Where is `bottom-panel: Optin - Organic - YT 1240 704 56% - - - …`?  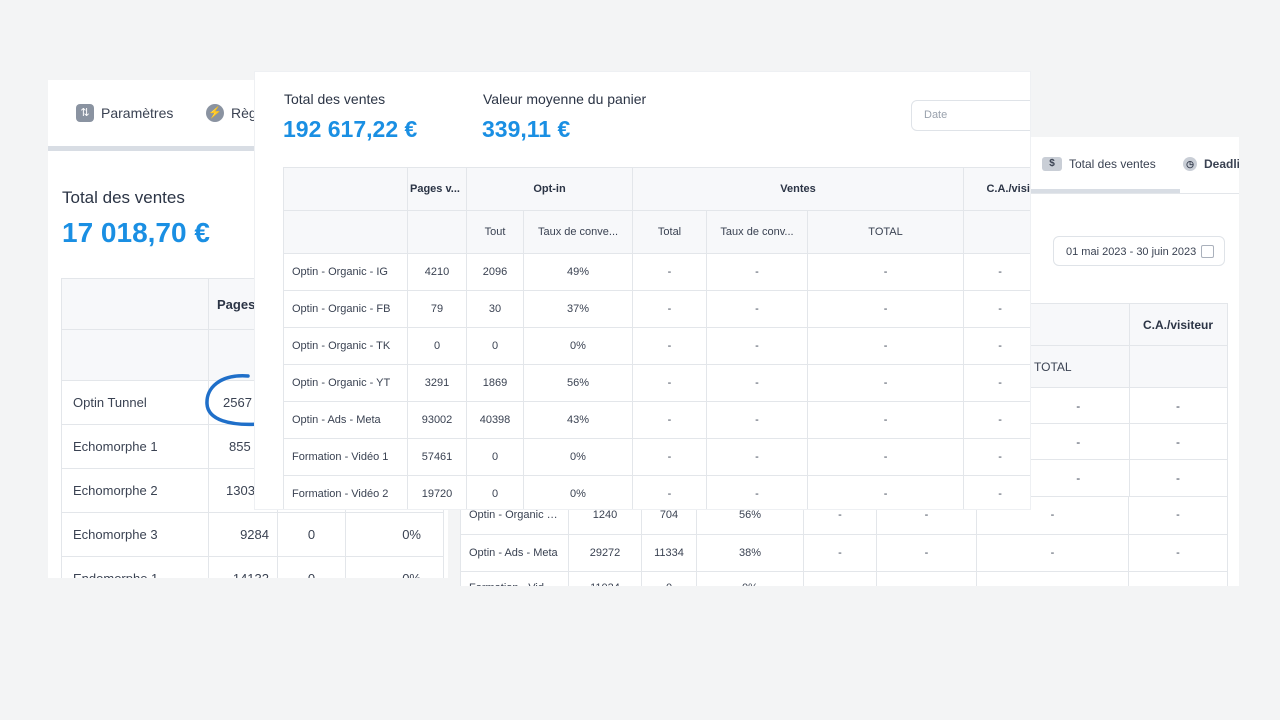
bottom-panel: Optin - Organic - YT 1240 704 56% - - - … is located at coordinates (849, 541).